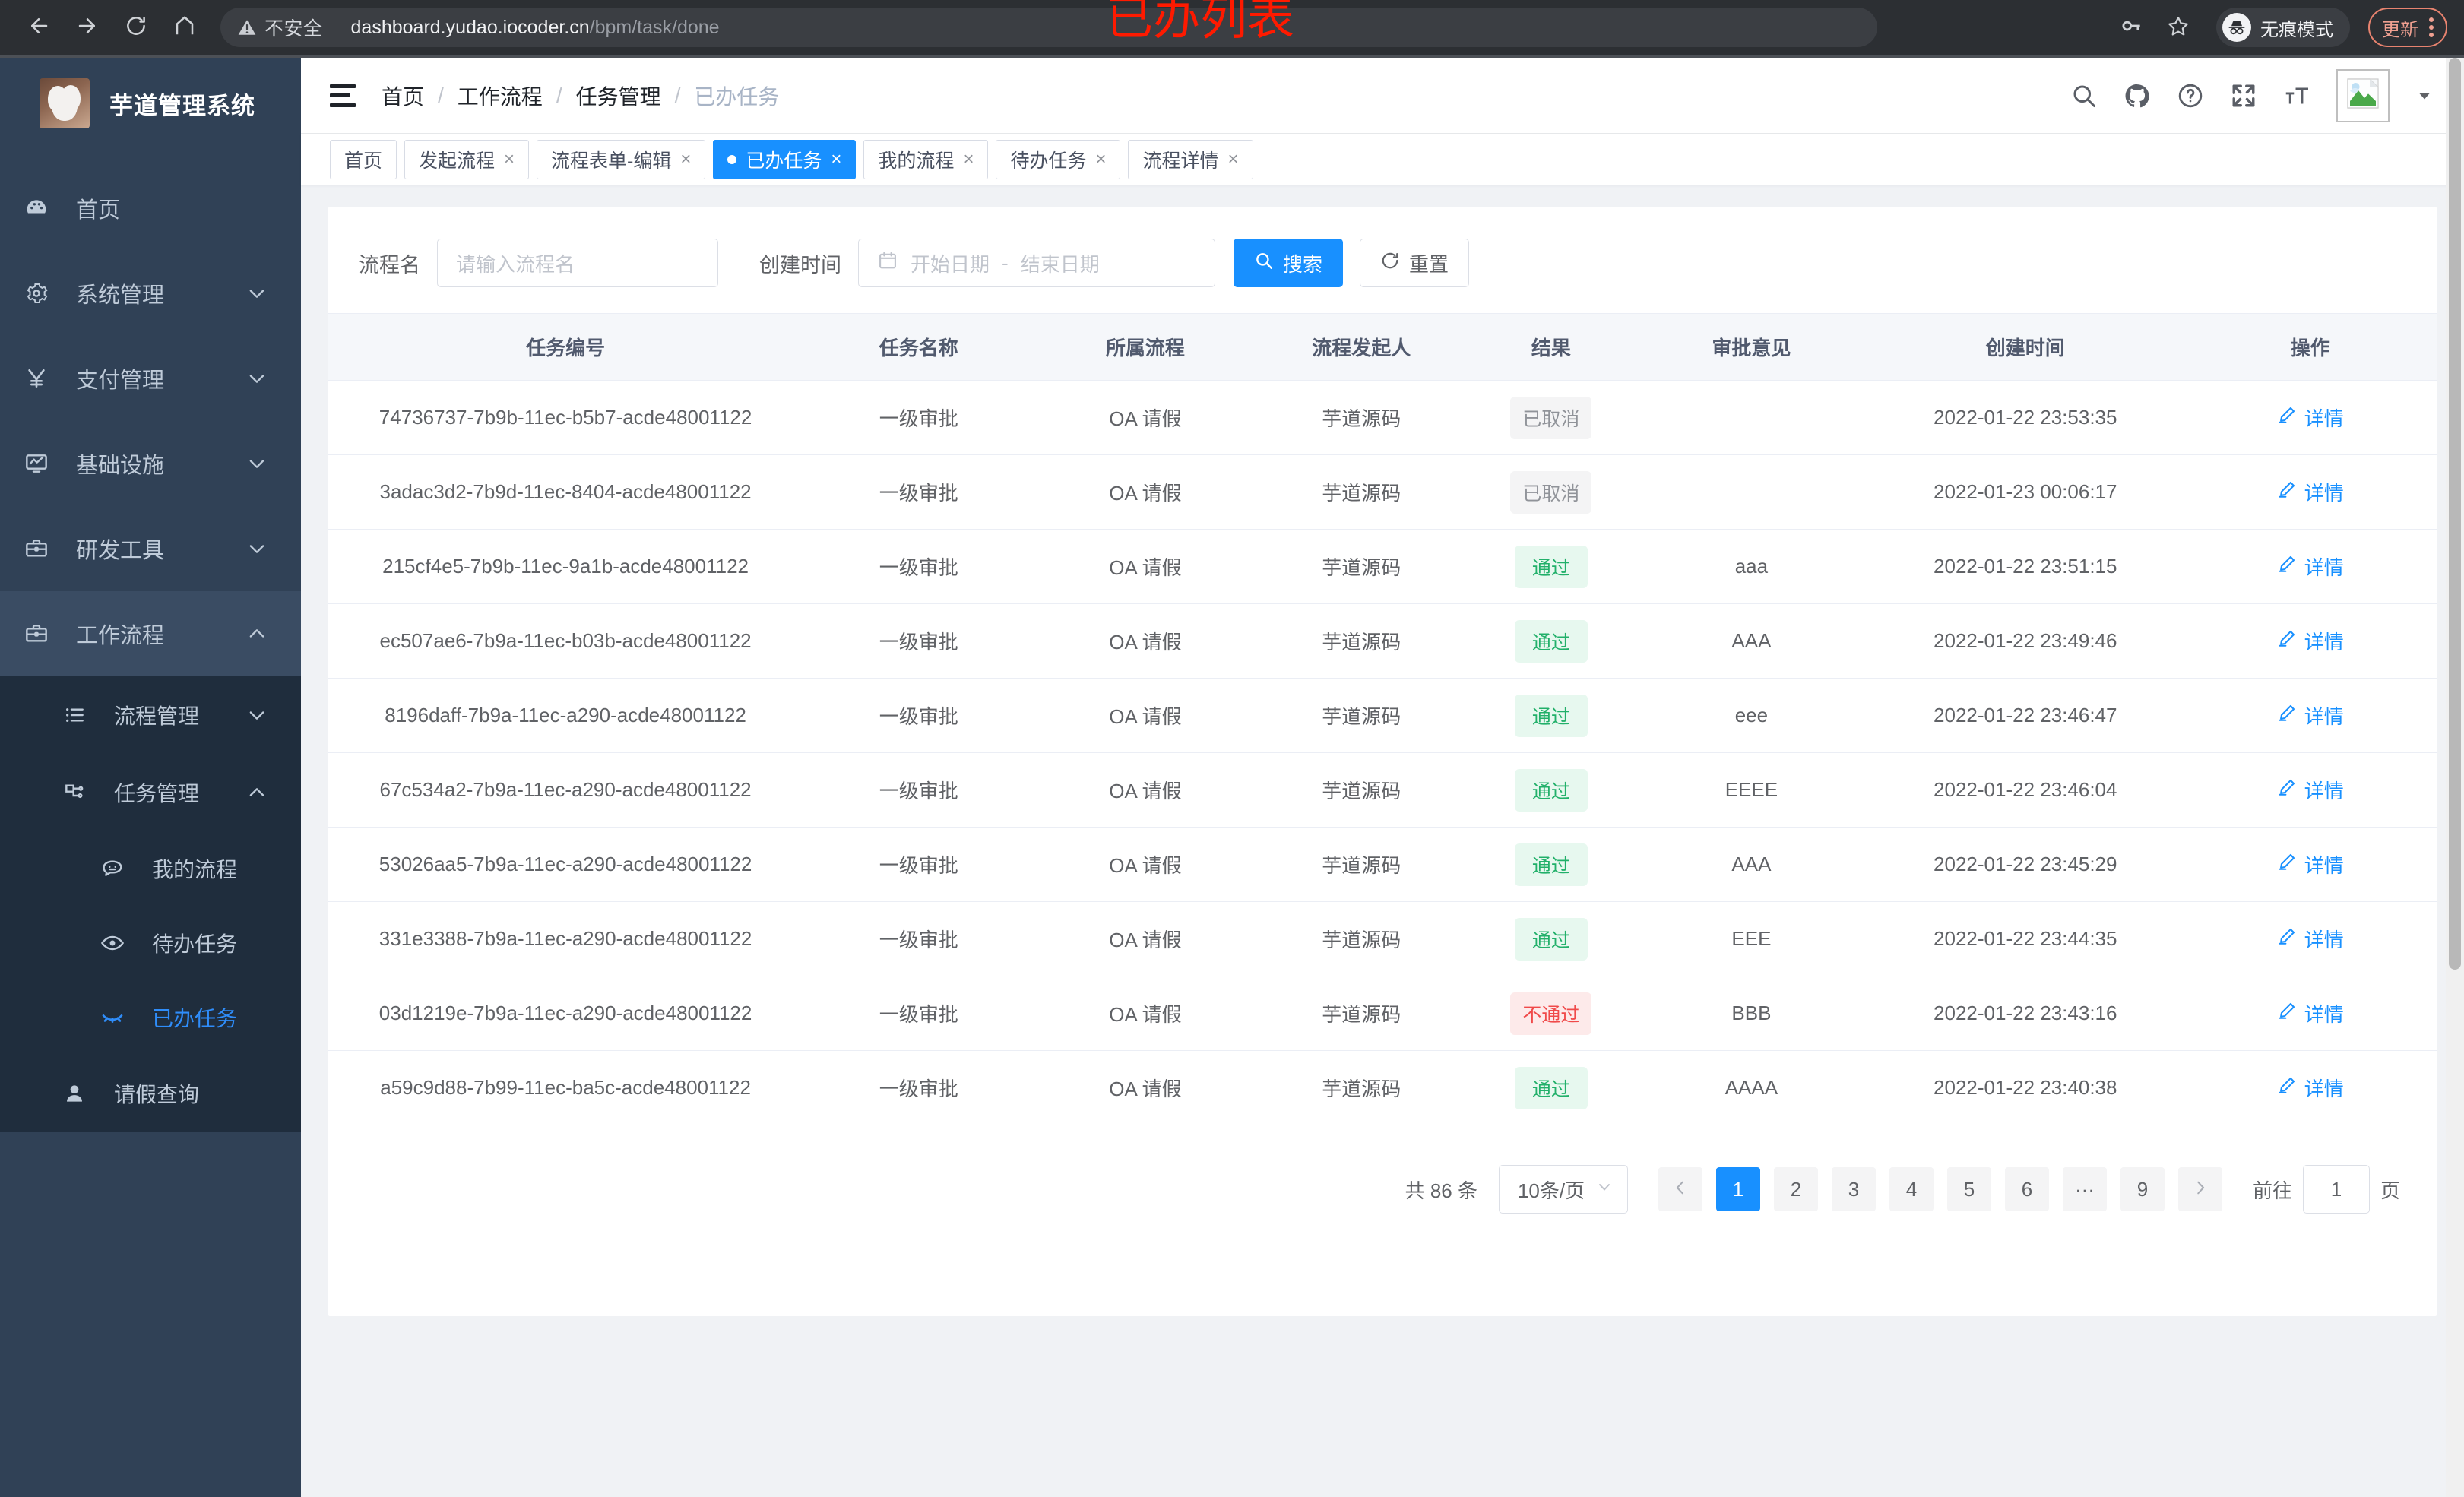  Describe the element at coordinates (403, 96) in the screenshot. I see `breadcrumb-item-home: 首页` at that location.